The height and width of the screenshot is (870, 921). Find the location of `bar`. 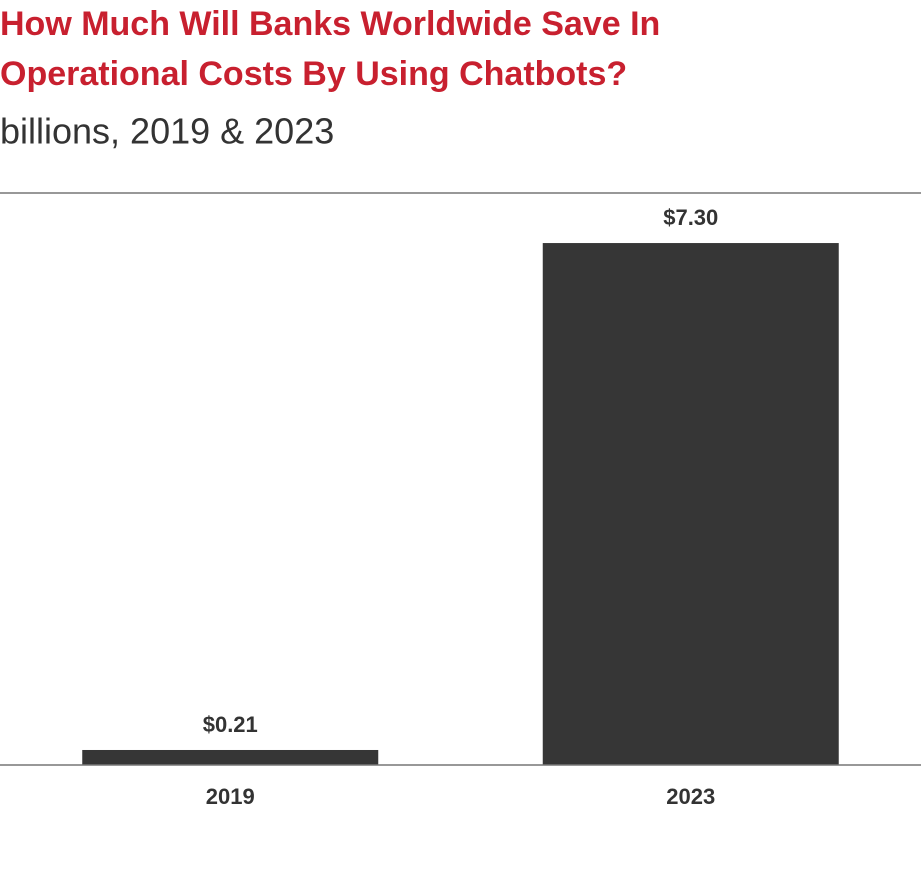

bar is located at coordinates (230, 757).